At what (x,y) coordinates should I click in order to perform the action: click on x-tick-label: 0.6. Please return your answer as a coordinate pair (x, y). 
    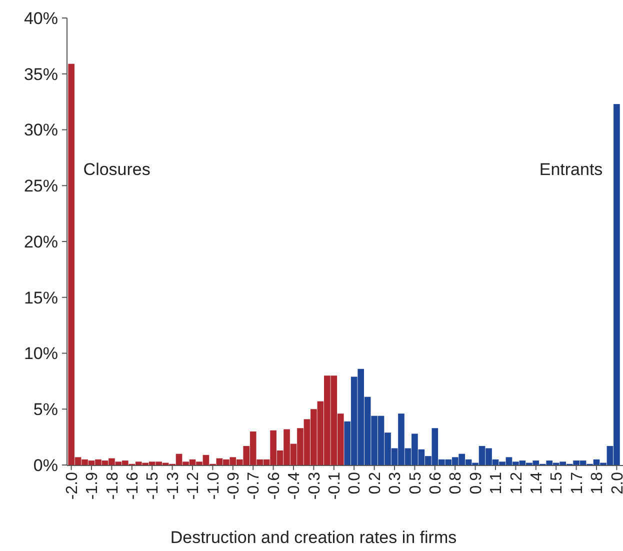
    Looking at the image, I should click on (436, 483).